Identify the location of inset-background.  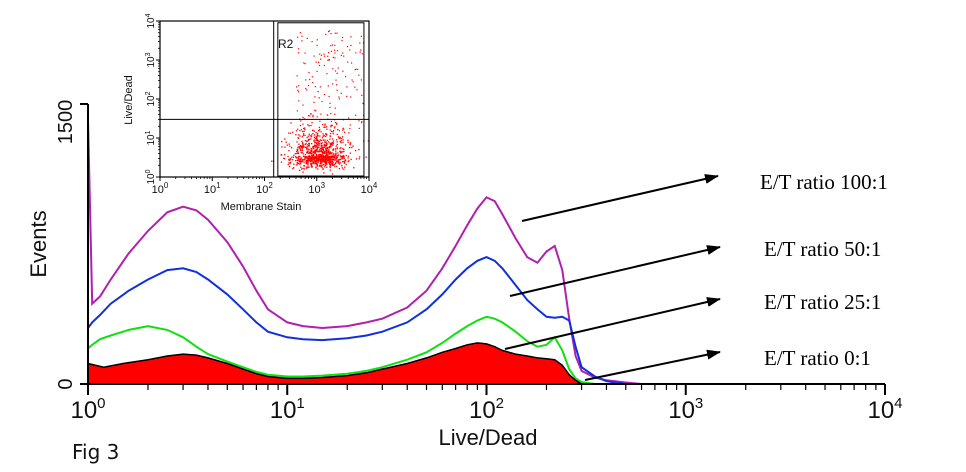
(264, 99).